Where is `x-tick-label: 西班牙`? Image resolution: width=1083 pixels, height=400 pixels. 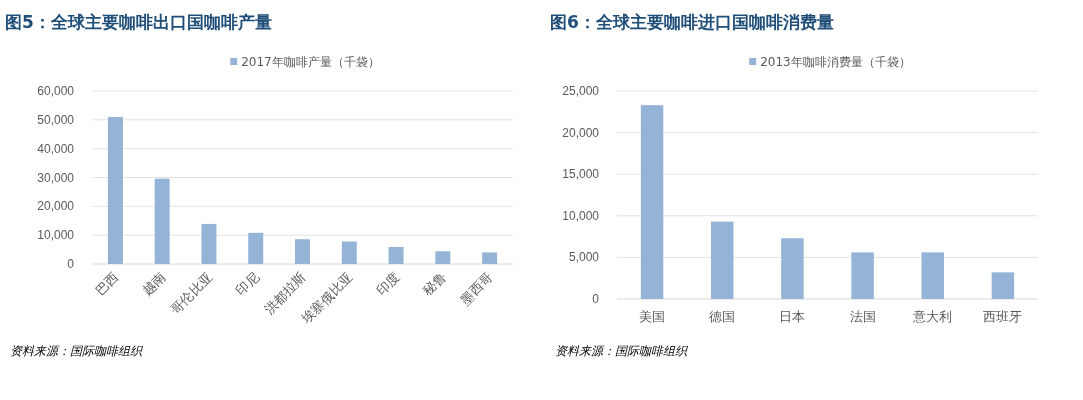
x-tick-label: 西班牙 is located at coordinates (1003, 316).